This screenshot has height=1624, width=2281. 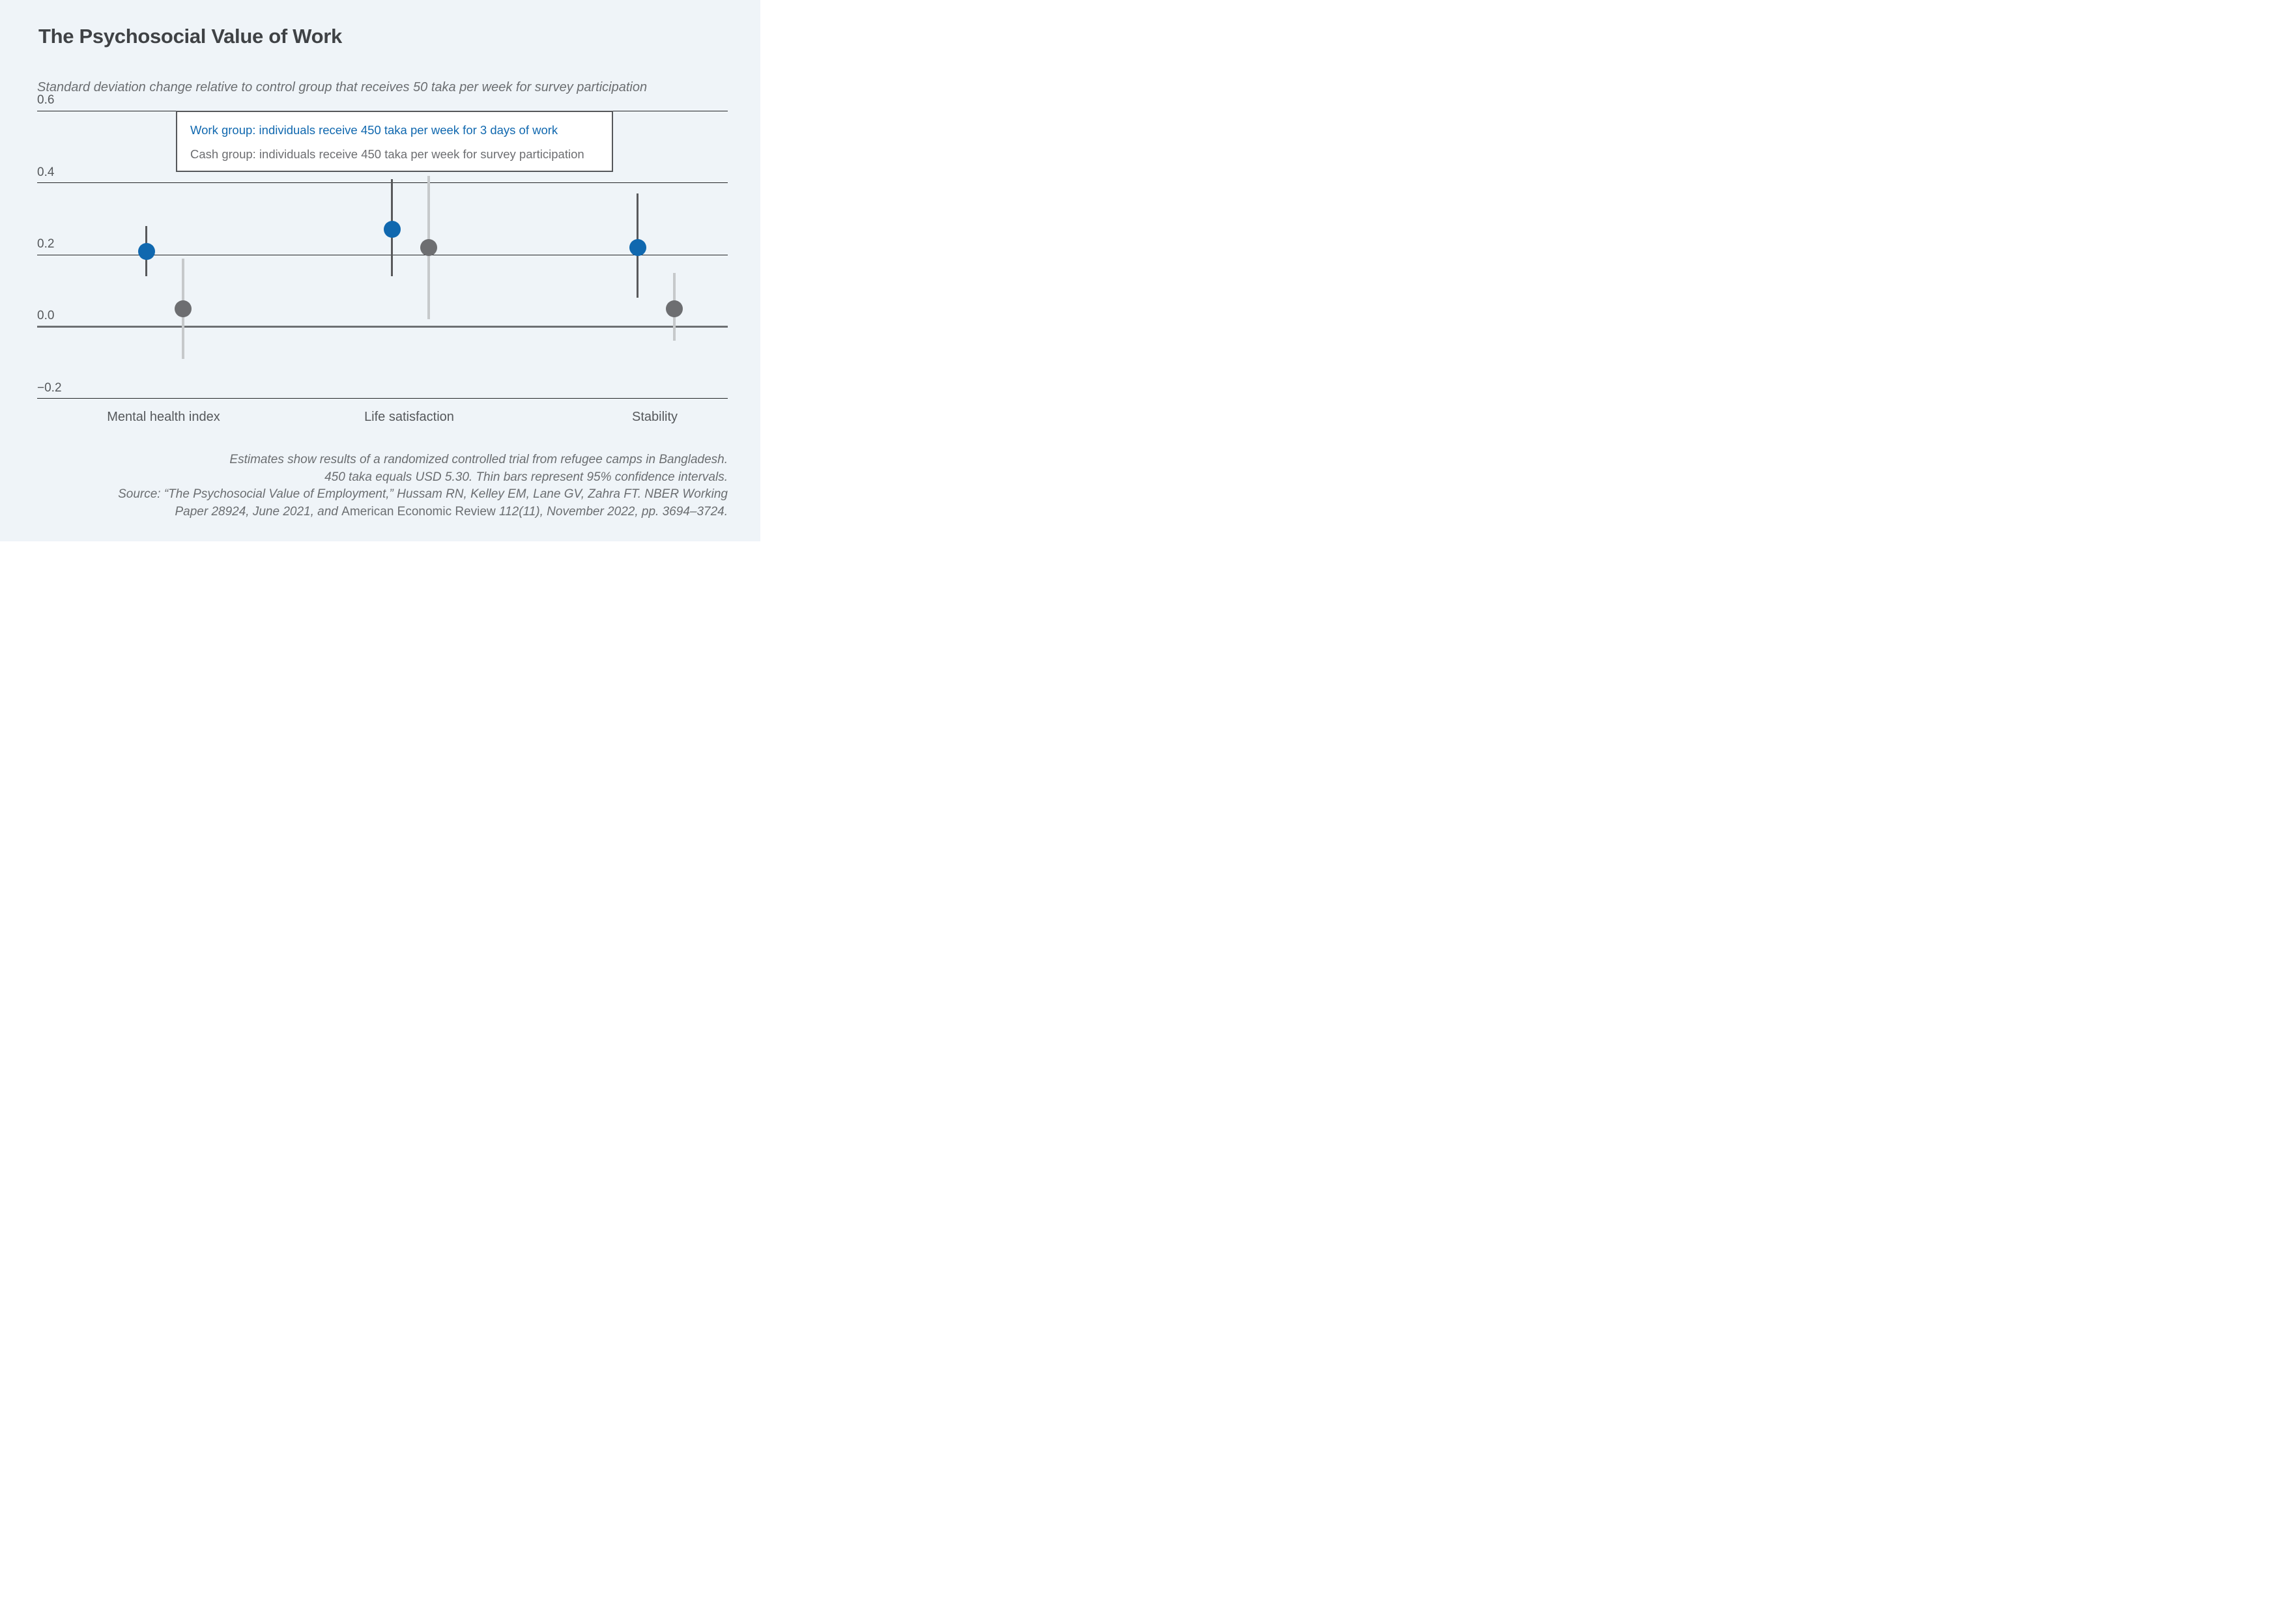 What do you see at coordinates (46, 244) in the screenshot?
I see `y-tick-label: 0.2` at bounding box center [46, 244].